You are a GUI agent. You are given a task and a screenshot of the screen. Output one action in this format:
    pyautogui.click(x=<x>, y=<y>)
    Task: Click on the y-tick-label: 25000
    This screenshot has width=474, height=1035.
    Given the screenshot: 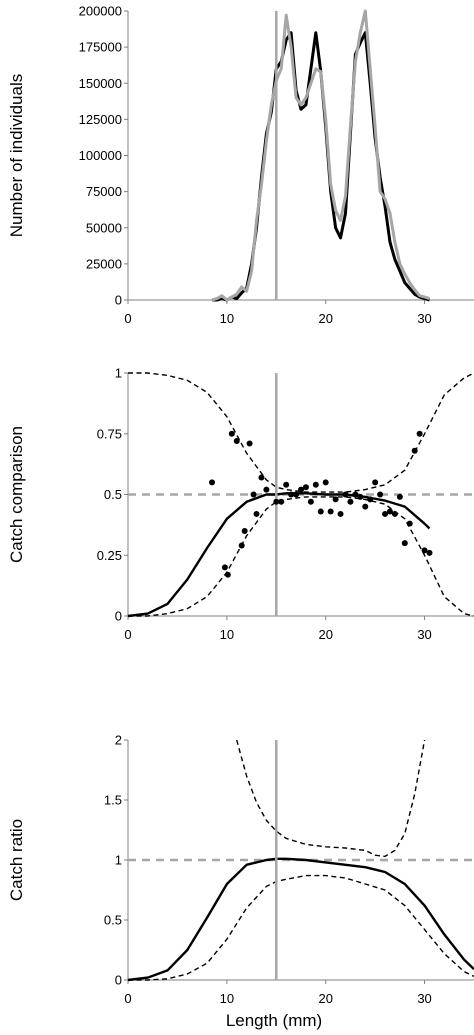 What is the action you would take?
    pyautogui.click(x=104, y=263)
    